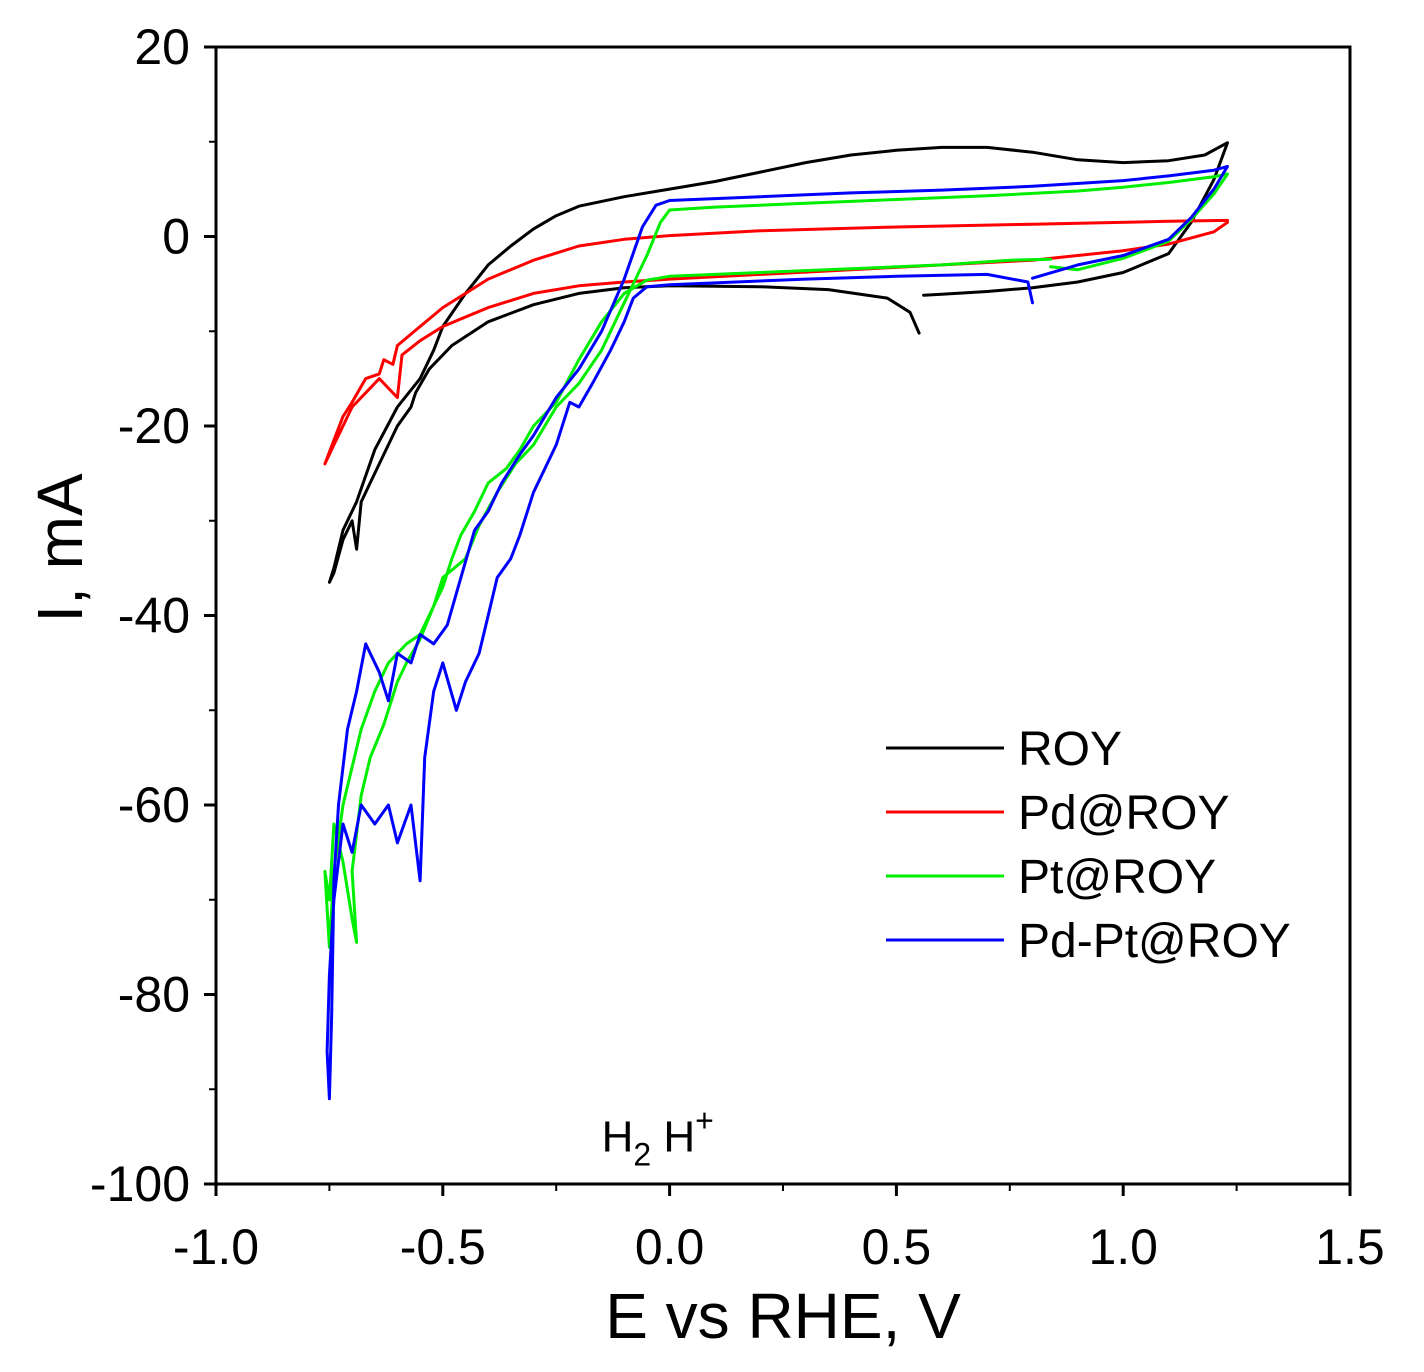 The height and width of the screenshot is (1372, 1424). Describe the element at coordinates (897, 1247) in the screenshot. I see `x-tick-label: 0.5` at that location.